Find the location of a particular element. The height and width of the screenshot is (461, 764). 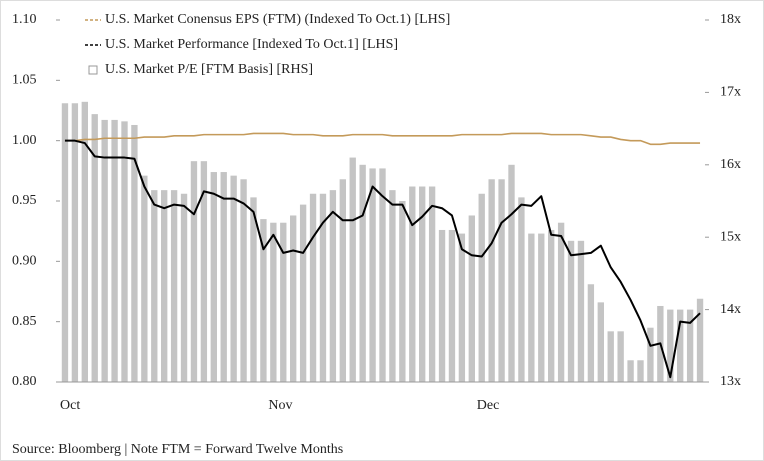

y2-tick-label: 18x is located at coordinates (730, 19).